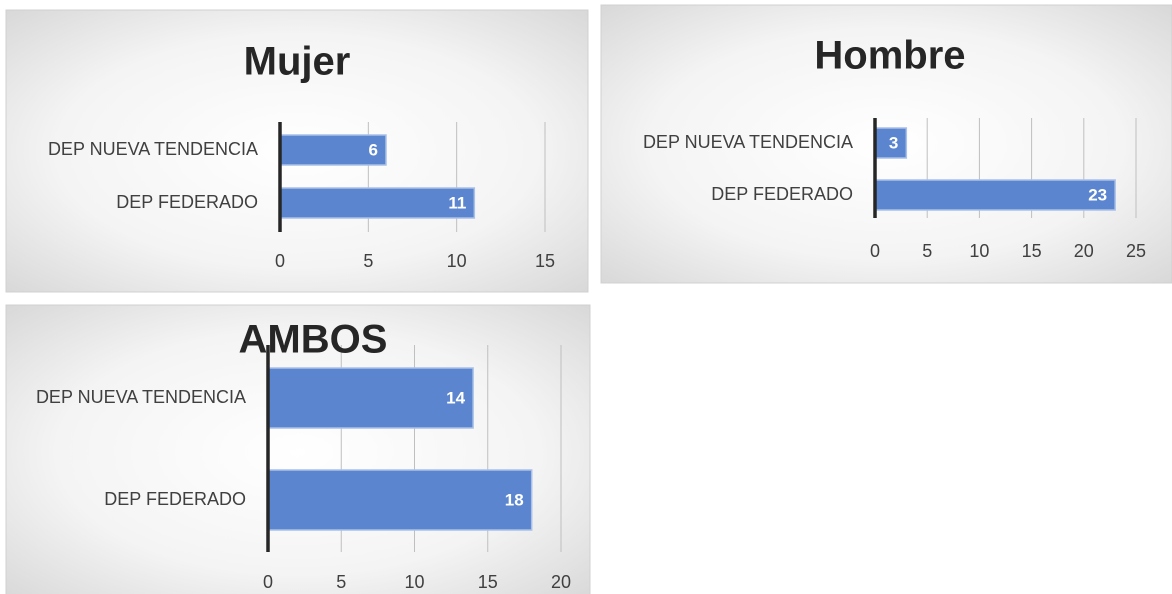 The width and height of the screenshot is (1172, 594). I want to click on chart-title: Mujer, so click(297, 62).